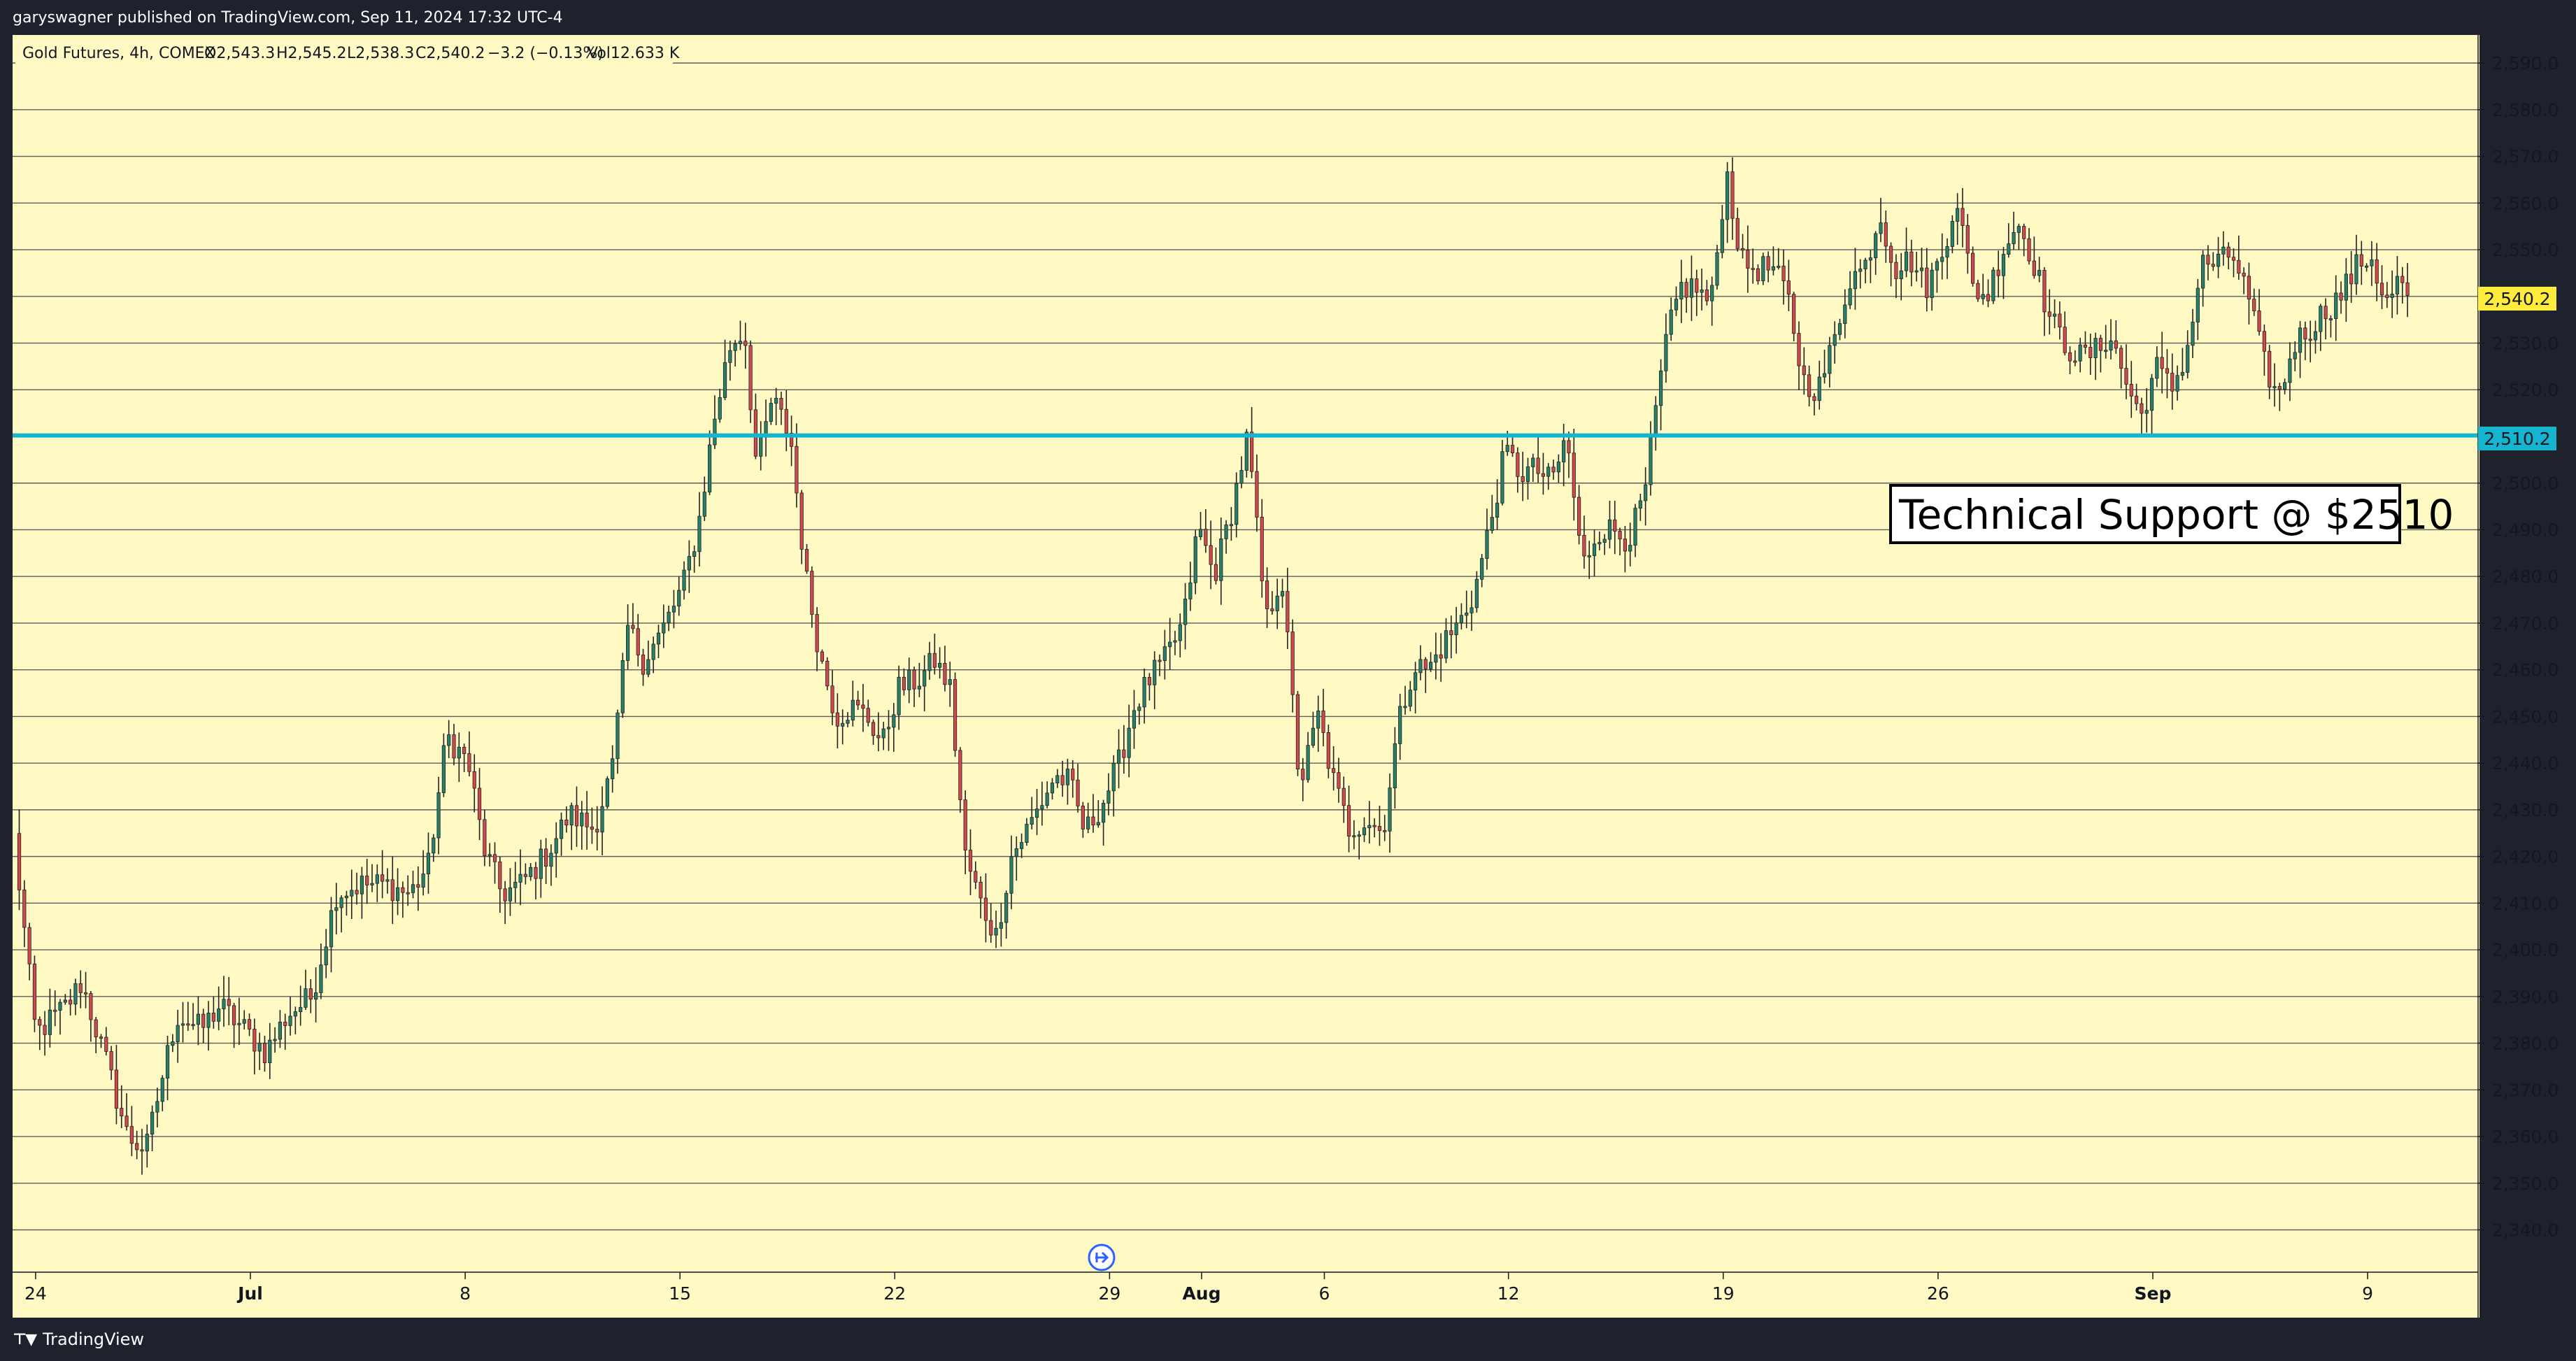  What do you see at coordinates (2145, 514) in the screenshot?
I see `annotation-box` at bounding box center [2145, 514].